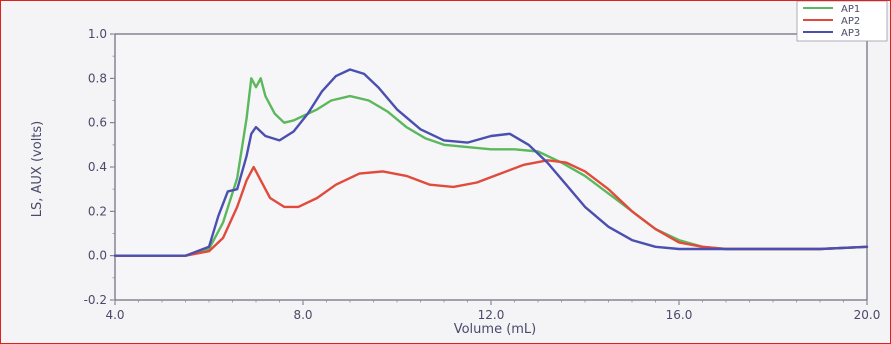 Image resolution: width=891 pixels, height=344 pixels. What do you see at coordinates (97, 211) in the screenshot?
I see `y-tick-label: 0.2` at bounding box center [97, 211].